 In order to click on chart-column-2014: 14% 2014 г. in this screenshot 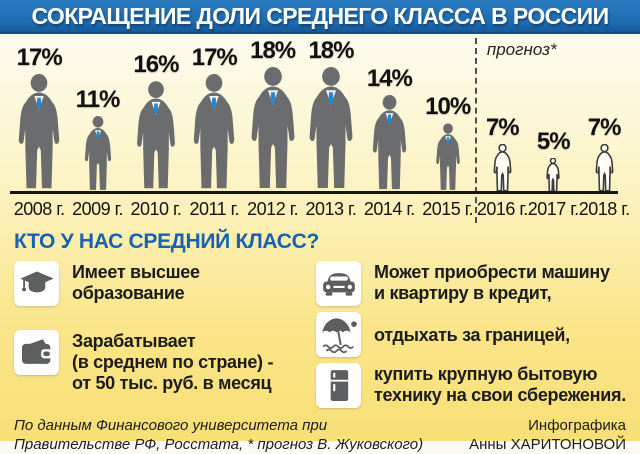, I will do `click(389, 128)`.